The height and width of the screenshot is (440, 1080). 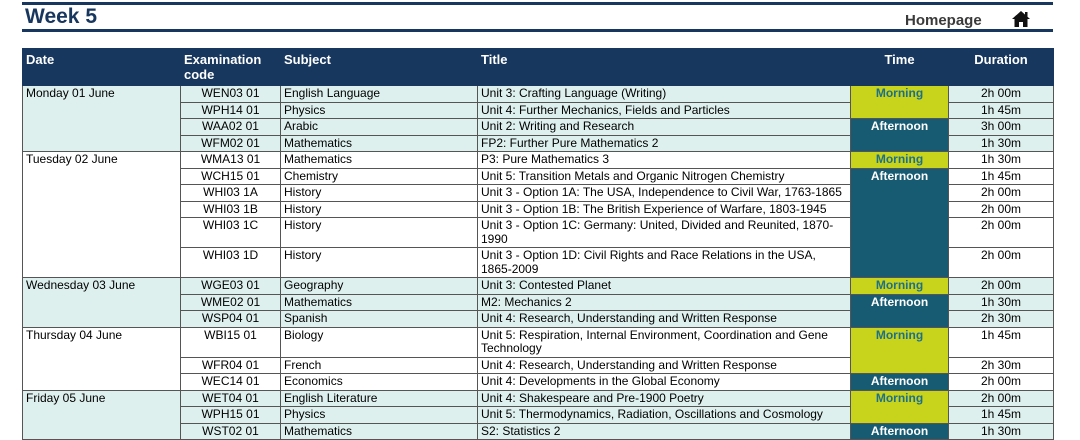 I want to click on subject-cell: English Language, so click(x=379, y=94).